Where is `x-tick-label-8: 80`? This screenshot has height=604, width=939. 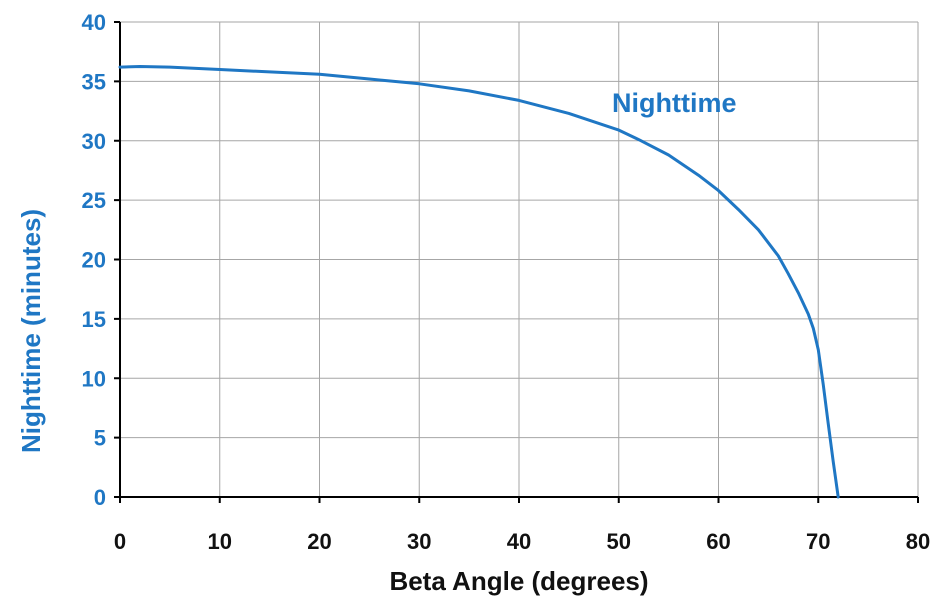 x-tick-label-8: 80 is located at coordinates (918, 541).